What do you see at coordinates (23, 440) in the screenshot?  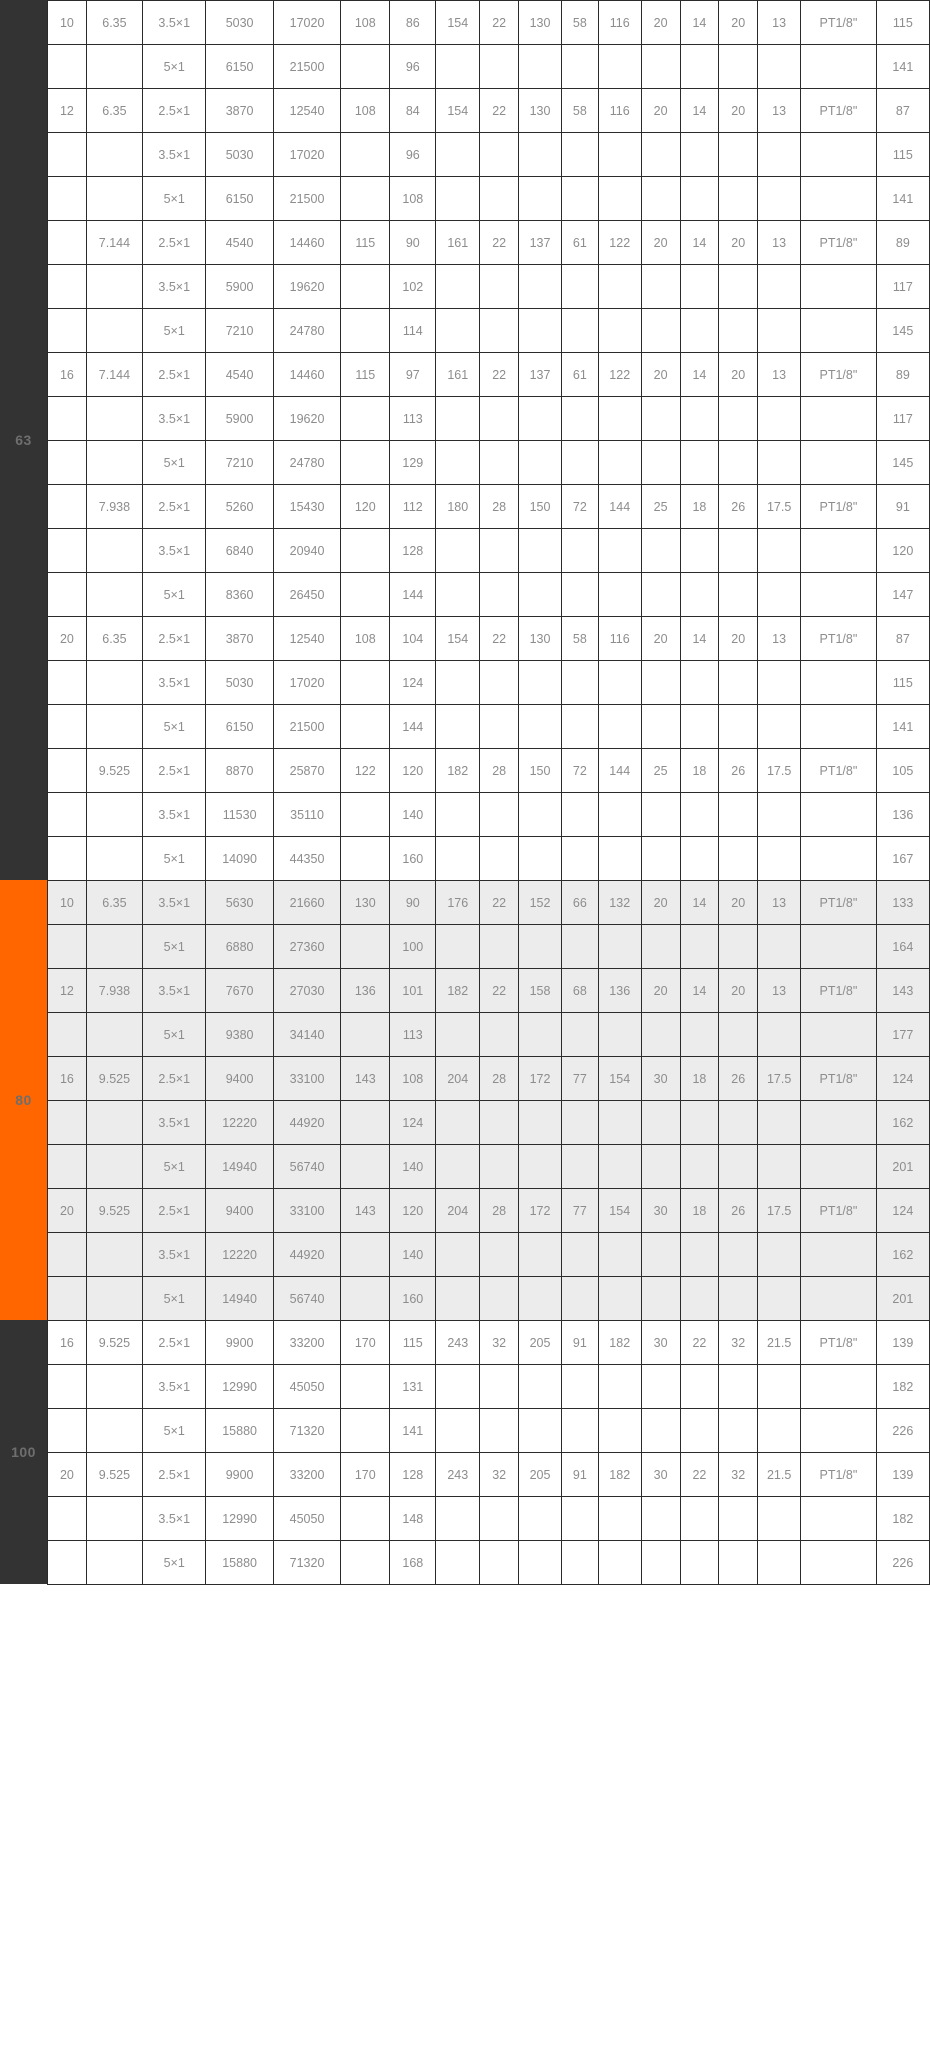 I see `sidebar-section-63: 63` at bounding box center [23, 440].